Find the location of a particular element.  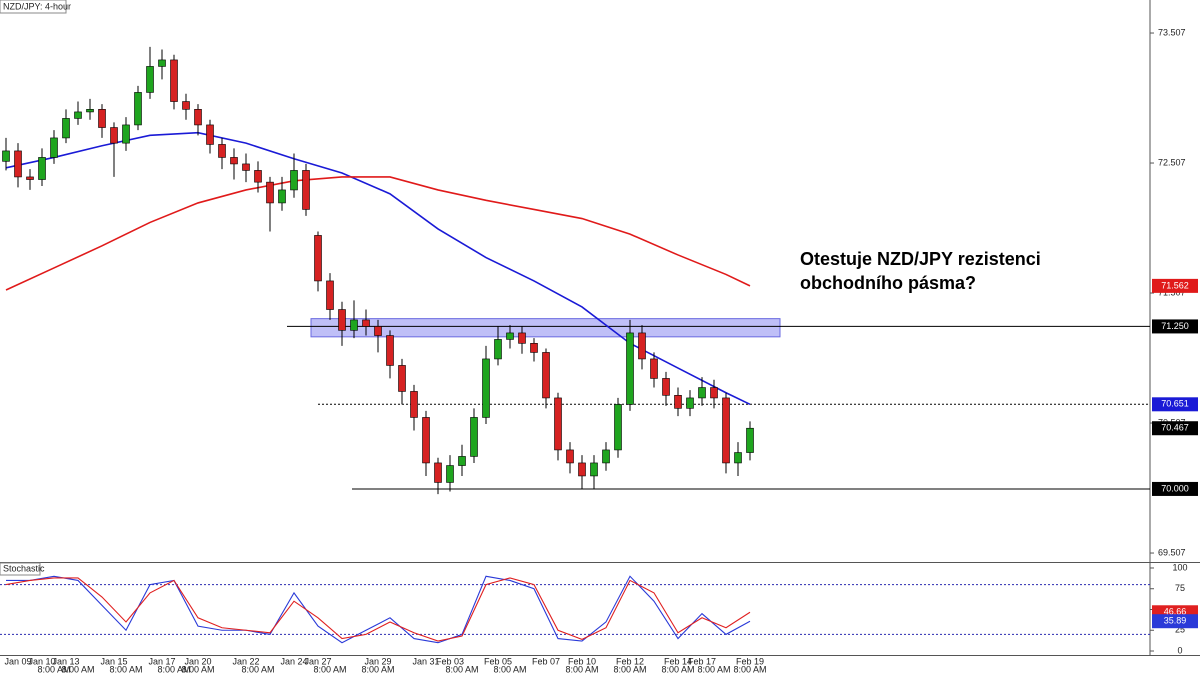

x-tick-label: Feb 14 is located at coordinates (678, 661).